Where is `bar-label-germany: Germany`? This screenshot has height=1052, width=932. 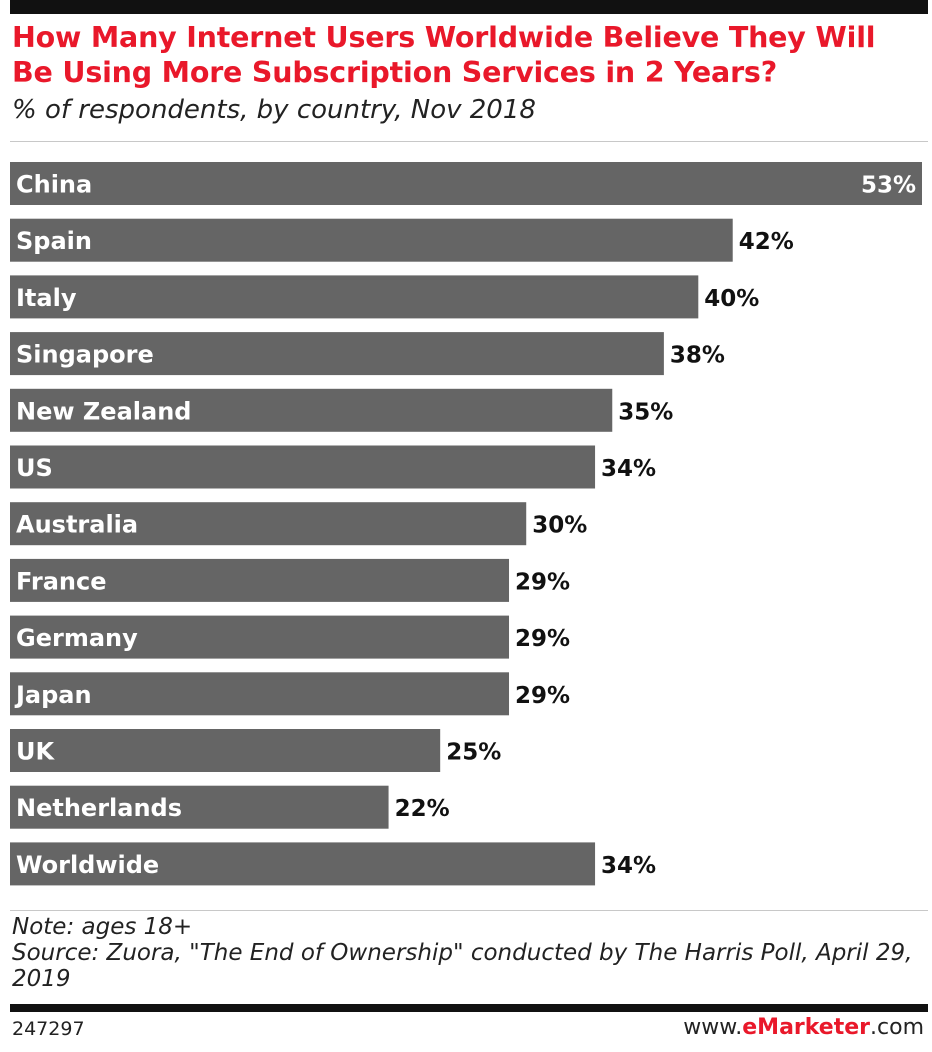 bar-label-germany: Germany is located at coordinates (77, 638).